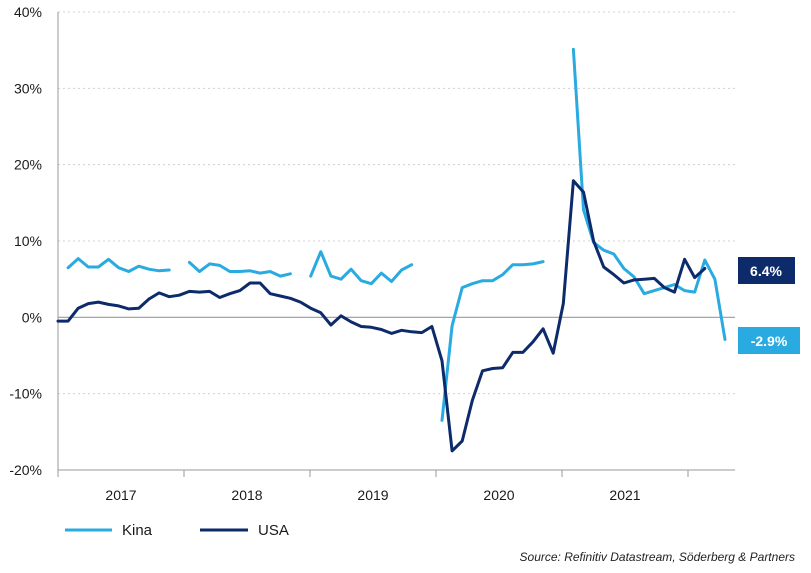 The image size is (811, 573). What do you see at coordinates (137, 530) in the screenshot?
I see `legend-kina-label: Kina` at bounding box center [137, 530].